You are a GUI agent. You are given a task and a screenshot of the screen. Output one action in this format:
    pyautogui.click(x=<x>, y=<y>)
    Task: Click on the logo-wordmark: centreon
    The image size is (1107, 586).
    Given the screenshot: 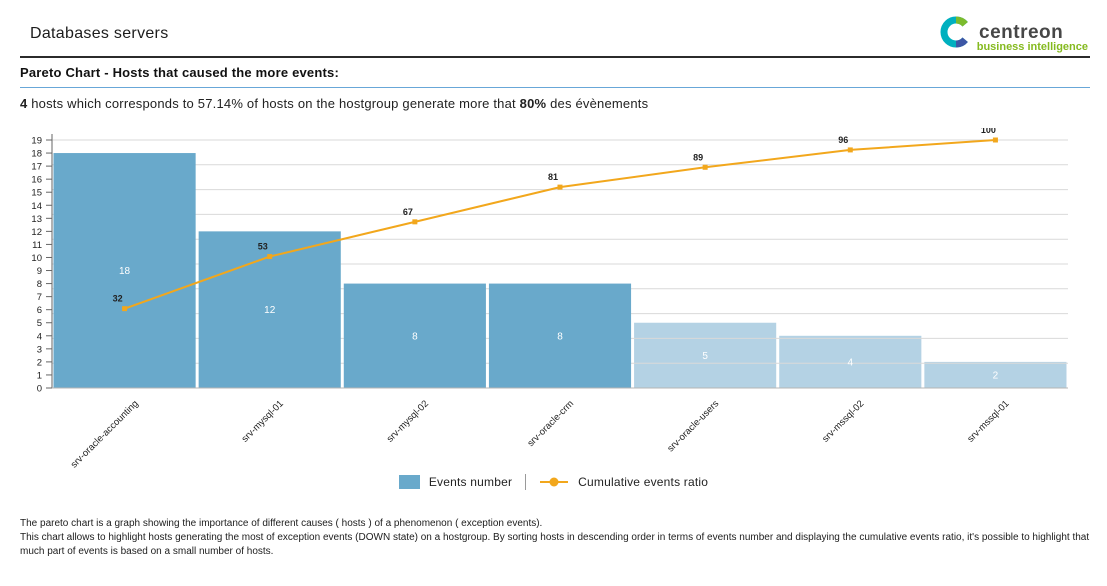 What is the action you would take?
    pyautogui.click(x=1021, y=32)
    